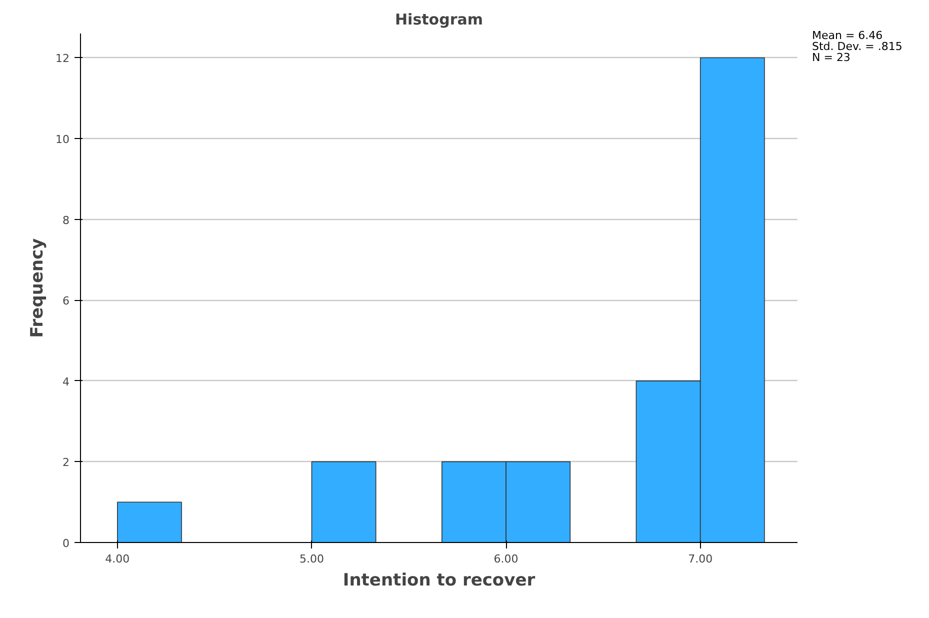 The image size is (929, 618). I want to click on text: Mean = 6.46, so click(847, 35).